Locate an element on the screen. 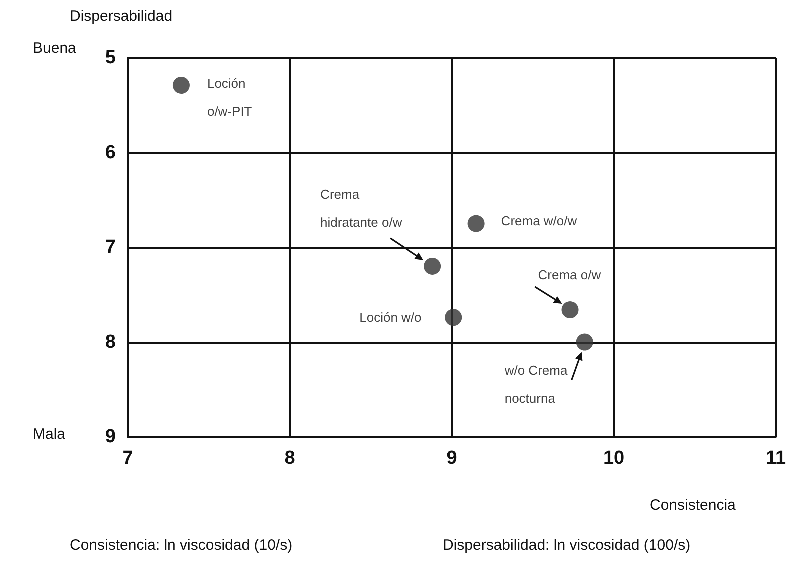 The image size is (804, 561). text: Mala is located at coordinates (49, 434).